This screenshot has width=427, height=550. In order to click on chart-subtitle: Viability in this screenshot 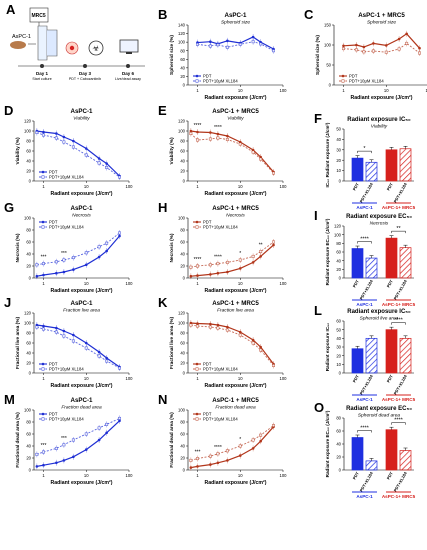, I will do `click(81, 119)`.